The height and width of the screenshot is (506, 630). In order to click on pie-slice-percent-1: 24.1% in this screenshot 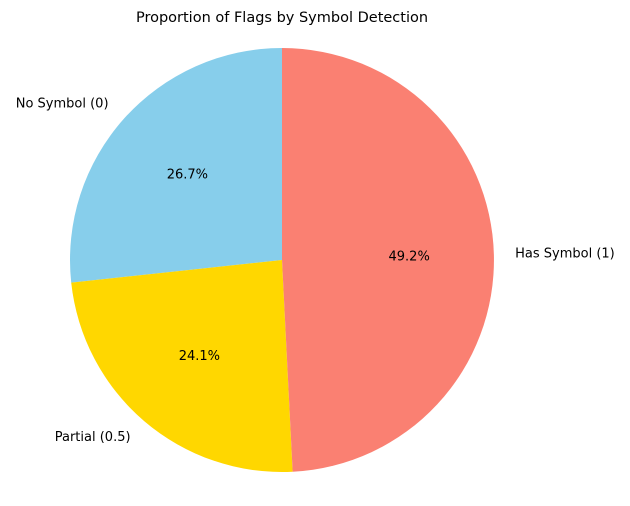, I will do `click(199, 356)`.